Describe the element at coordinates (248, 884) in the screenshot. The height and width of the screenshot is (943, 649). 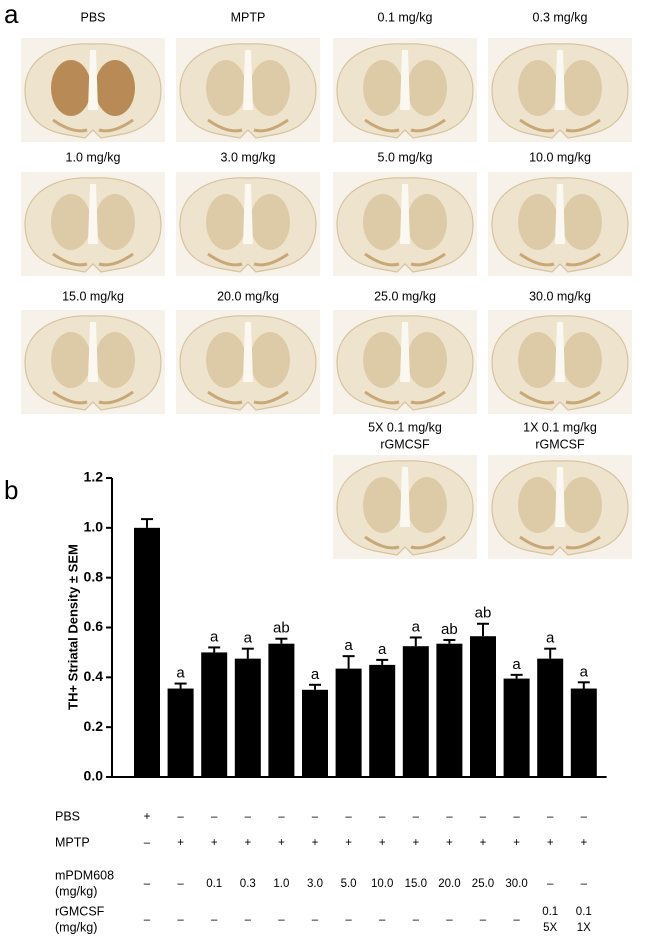
I see `table-cell: 0.3` at that location.